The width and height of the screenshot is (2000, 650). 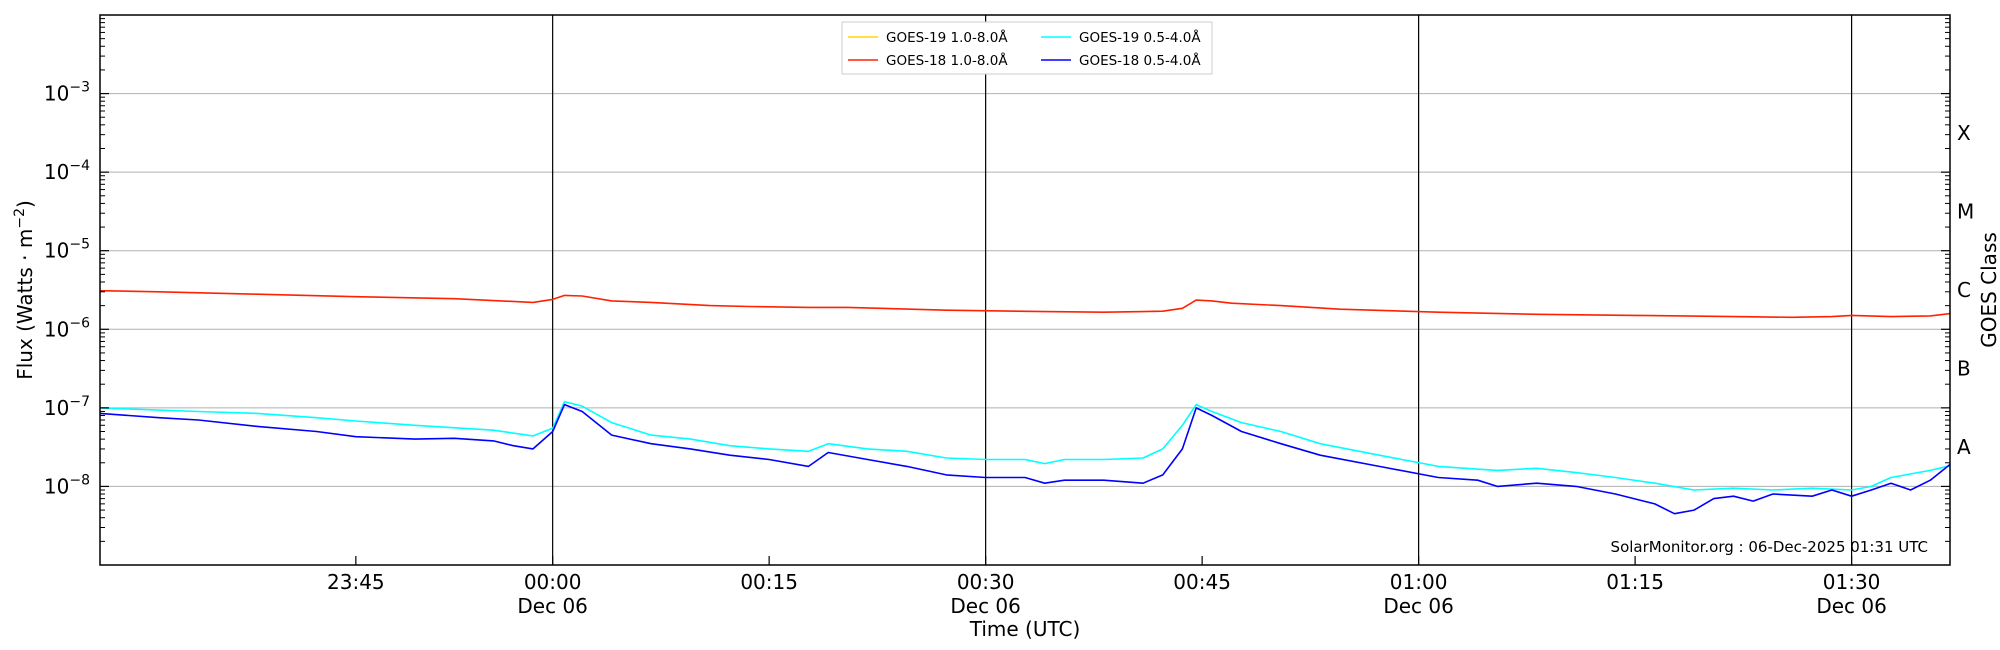 What do you see at coordinates (1769, 547) in the screenshot?
I see `watermark: SolarMonitor.org : 06-Dec-2025 01:31 UTC` at bounding box center [1769, 547].